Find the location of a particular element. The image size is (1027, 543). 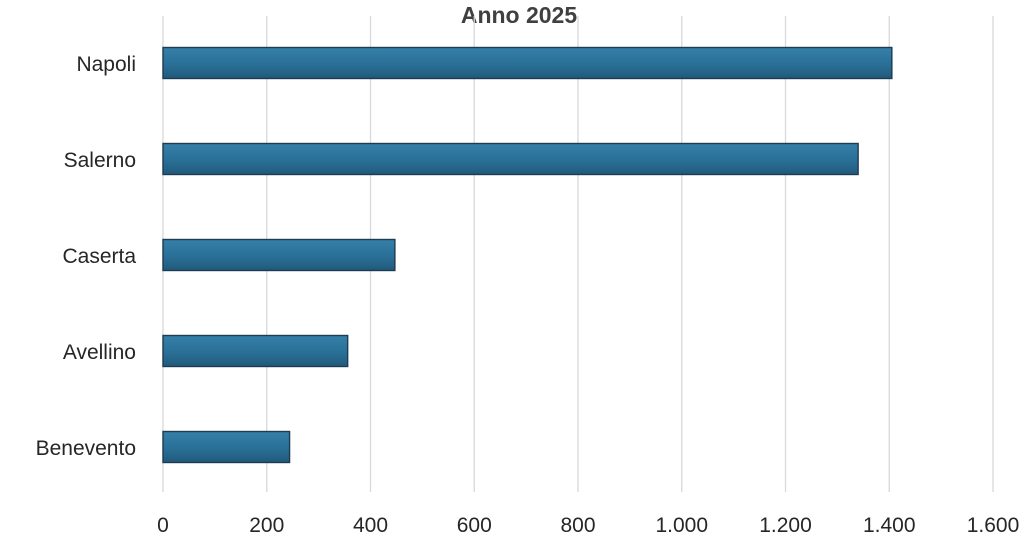

x-tick-label: 0 is located at coordinates (163, 525).